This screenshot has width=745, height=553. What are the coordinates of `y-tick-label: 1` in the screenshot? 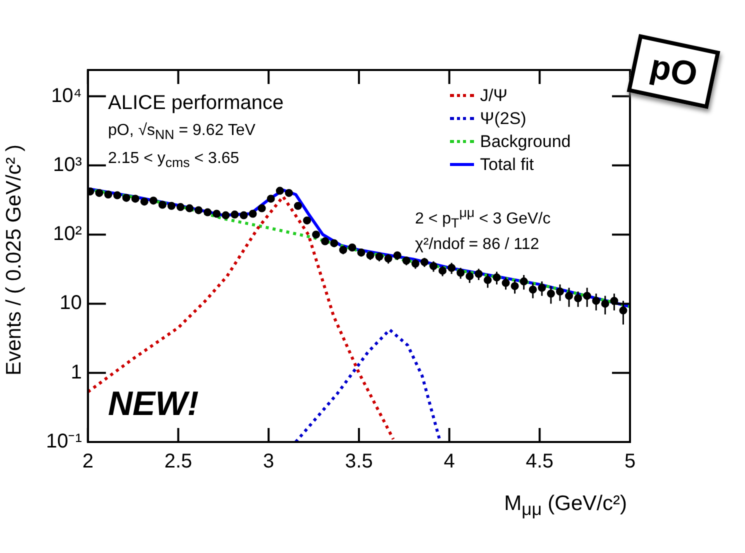 It's located at (76, 372).